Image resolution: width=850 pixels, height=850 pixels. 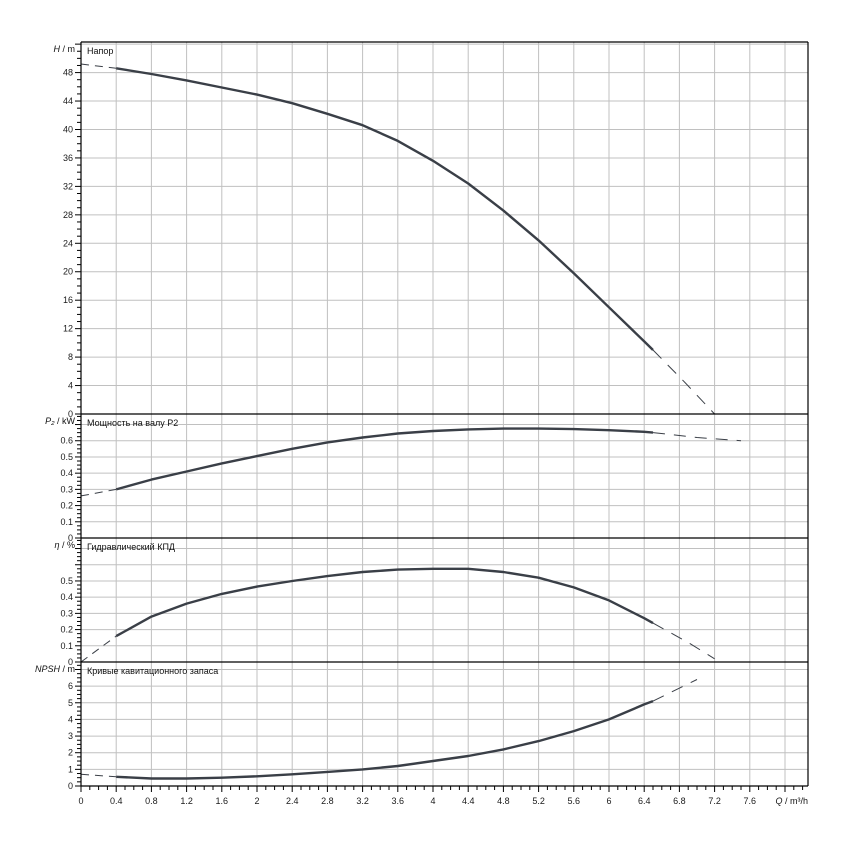 What do you see at coordinates (70, 769) in the screenshot?
I see `y-tick-label: 1` at bounding box center [70, 769].